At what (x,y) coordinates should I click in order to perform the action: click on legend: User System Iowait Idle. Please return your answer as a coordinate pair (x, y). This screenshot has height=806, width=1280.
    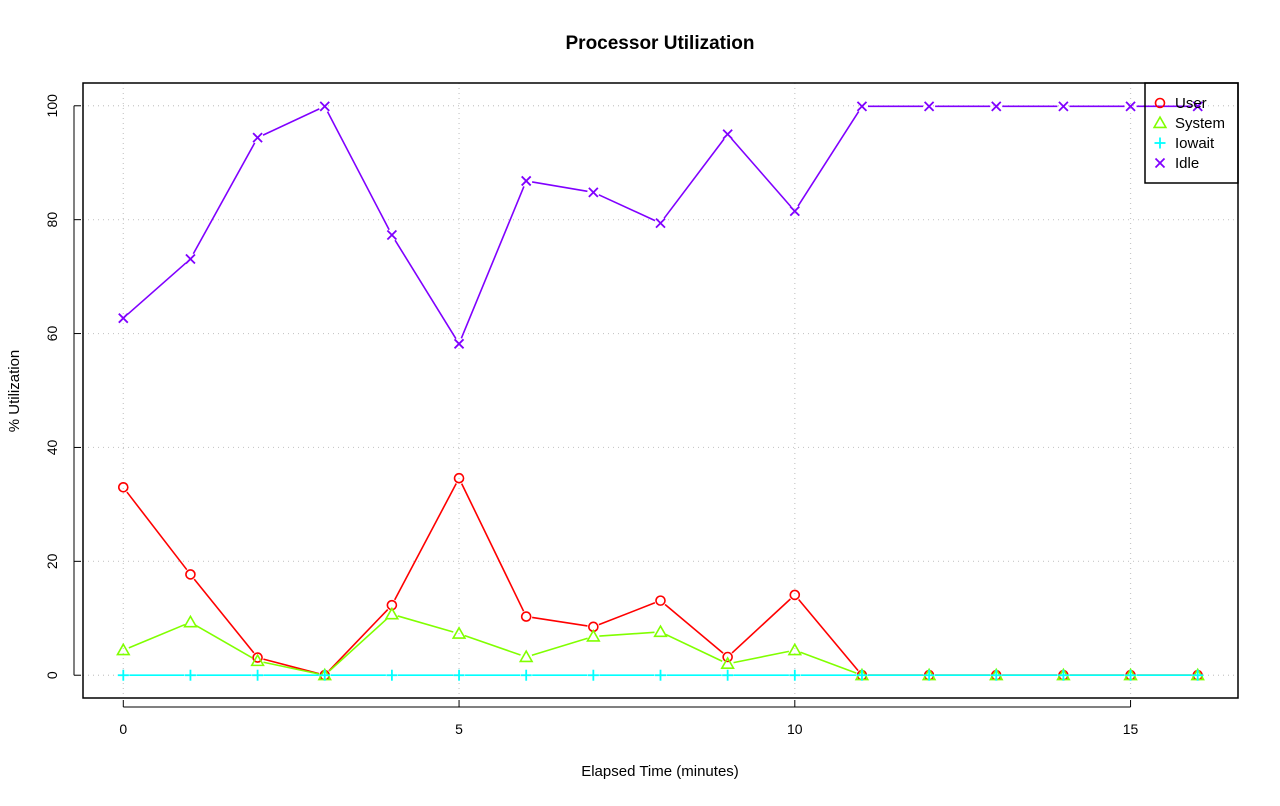
    Looking at the image, I should click on (1191, 133).